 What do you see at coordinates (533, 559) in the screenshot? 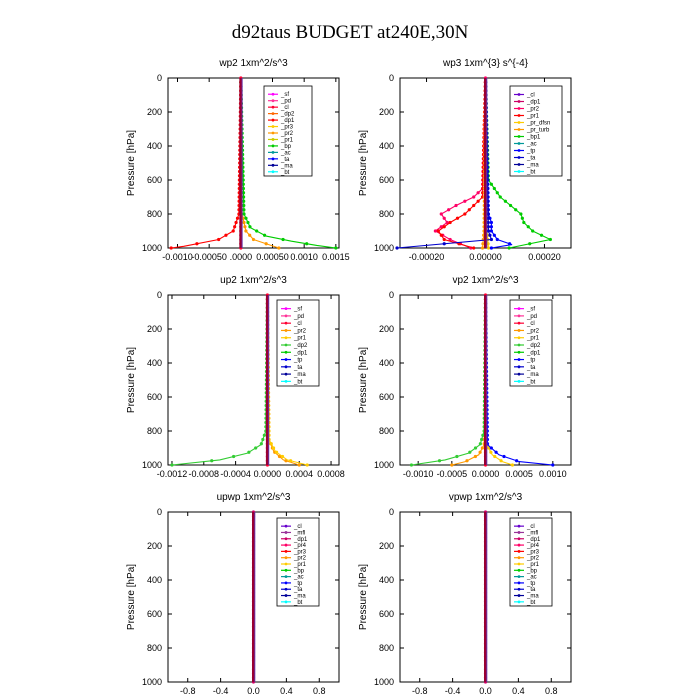
I see `legend-label-5-5: _pr2` at bounding box center [533, 559].